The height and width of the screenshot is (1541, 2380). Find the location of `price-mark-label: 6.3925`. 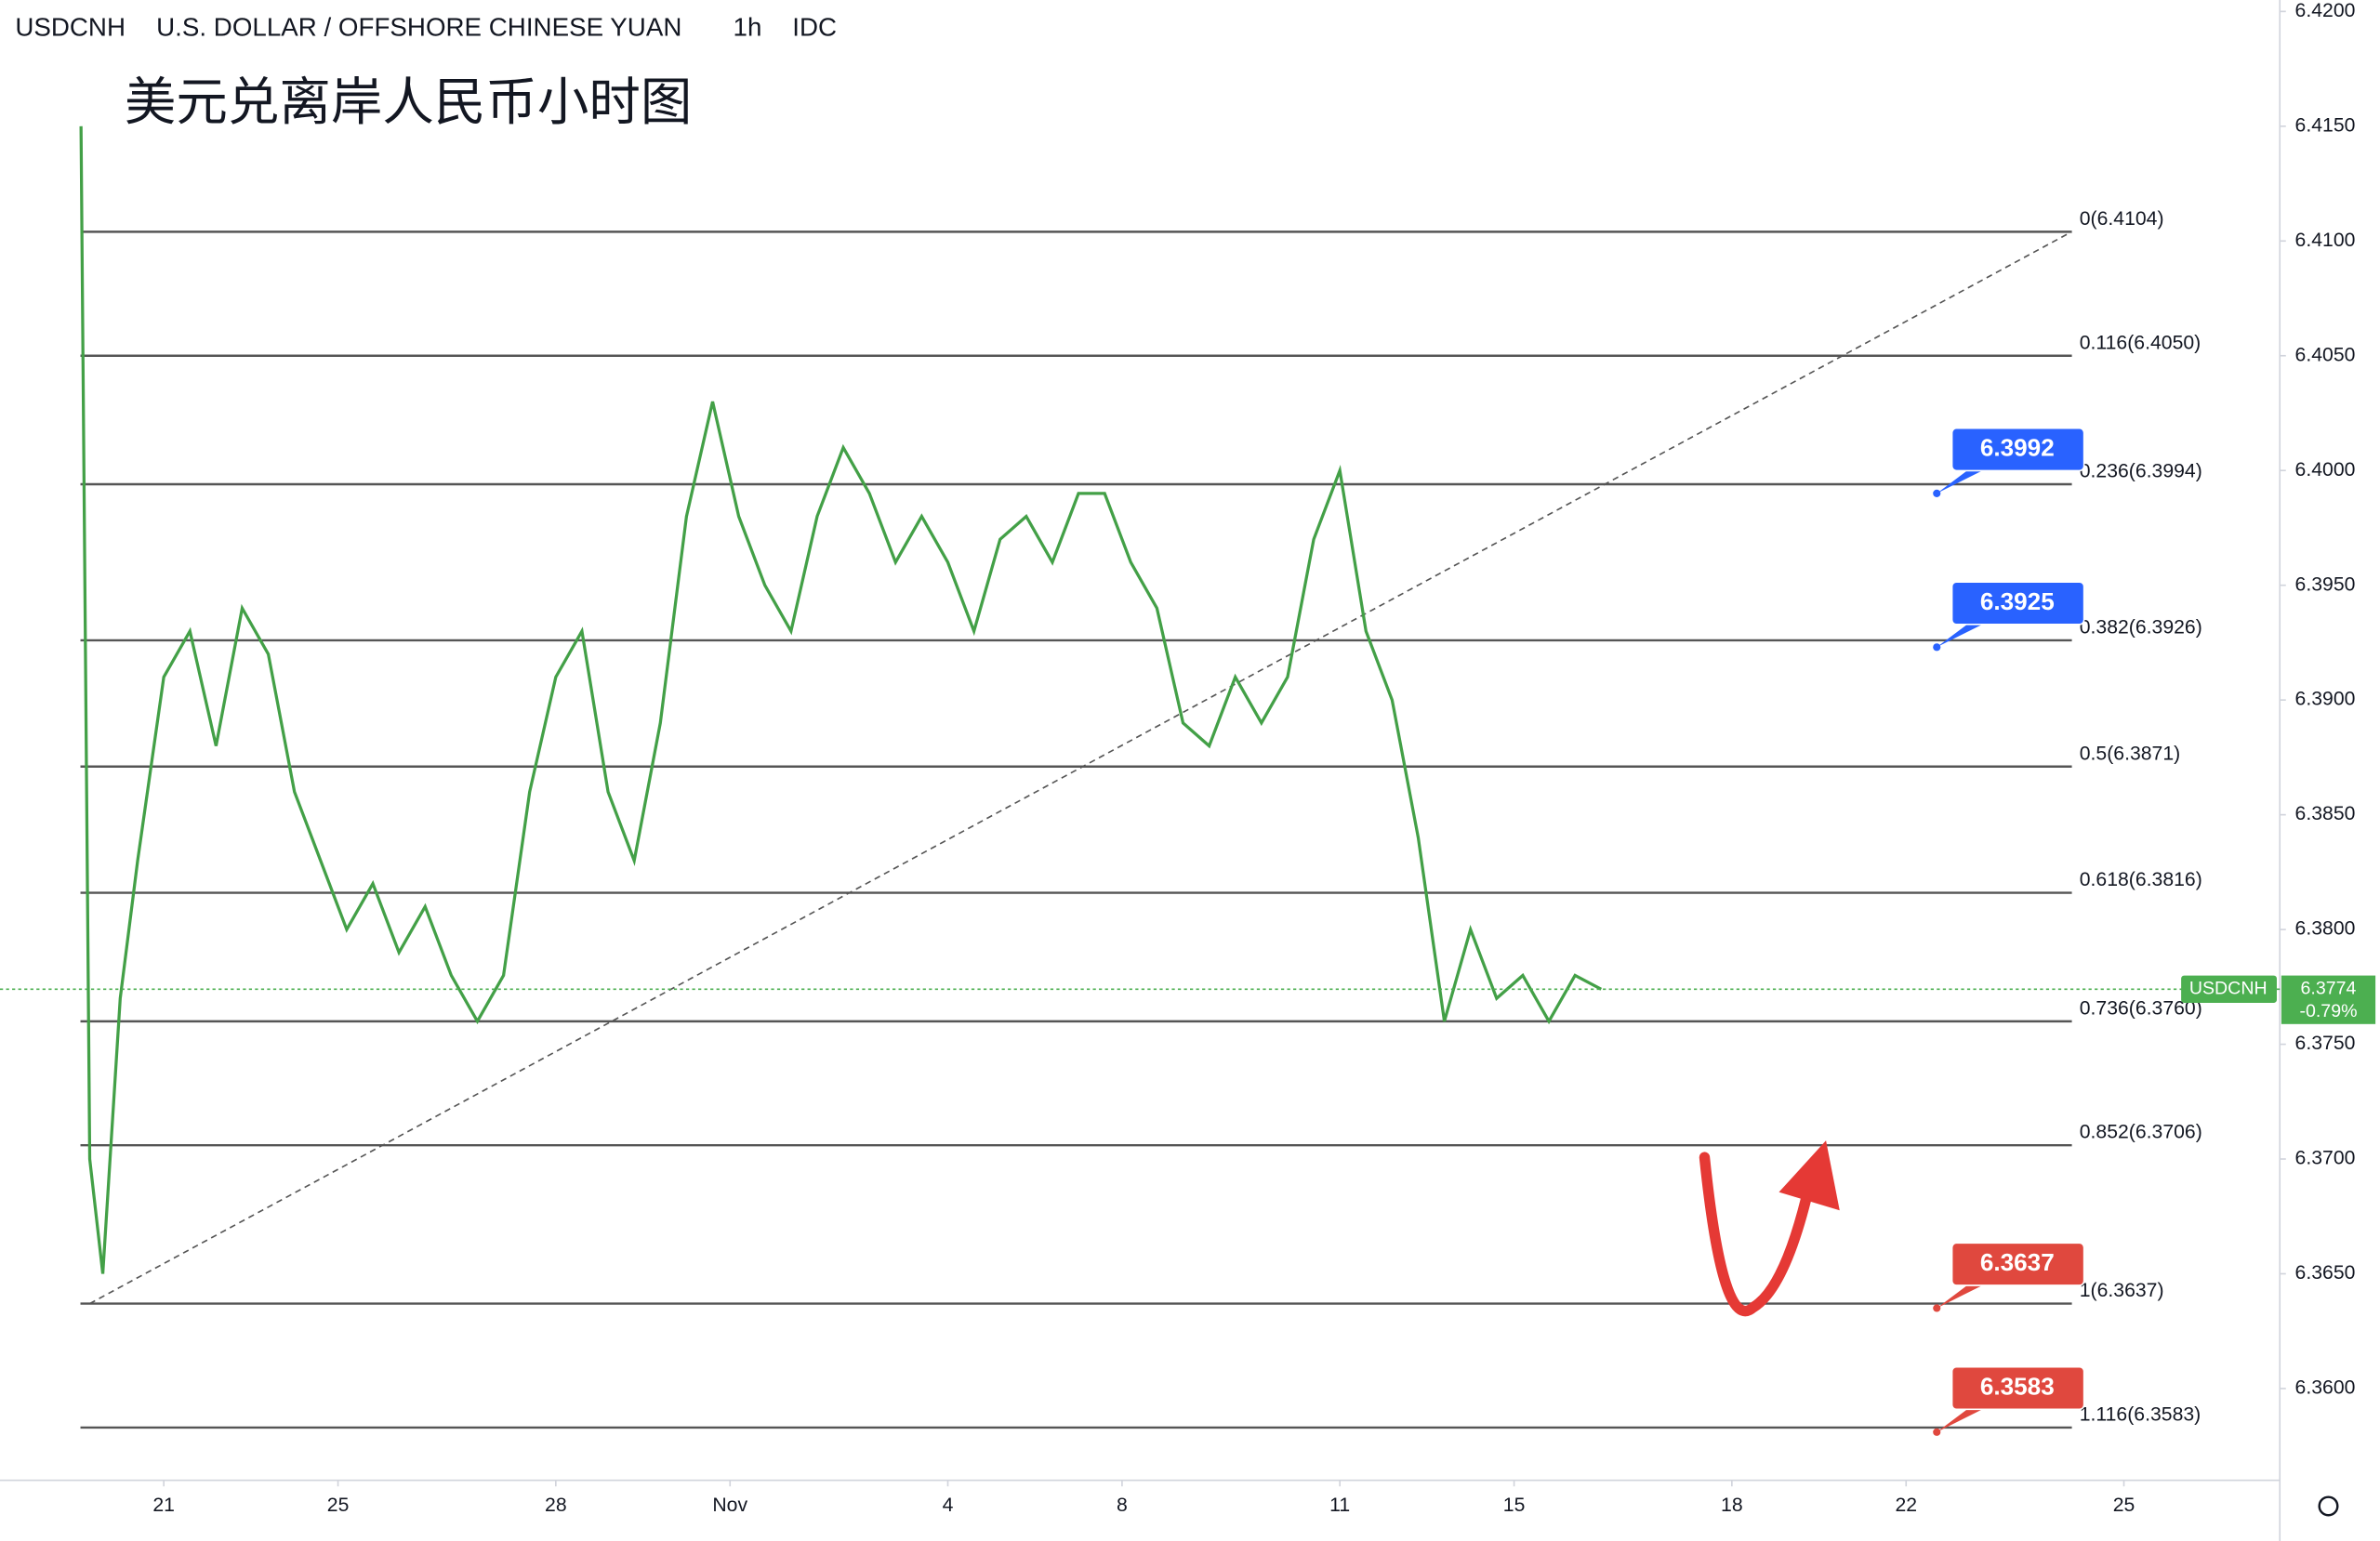

price-mark-label: 6.3925 is located at coordinates (2017, 601).